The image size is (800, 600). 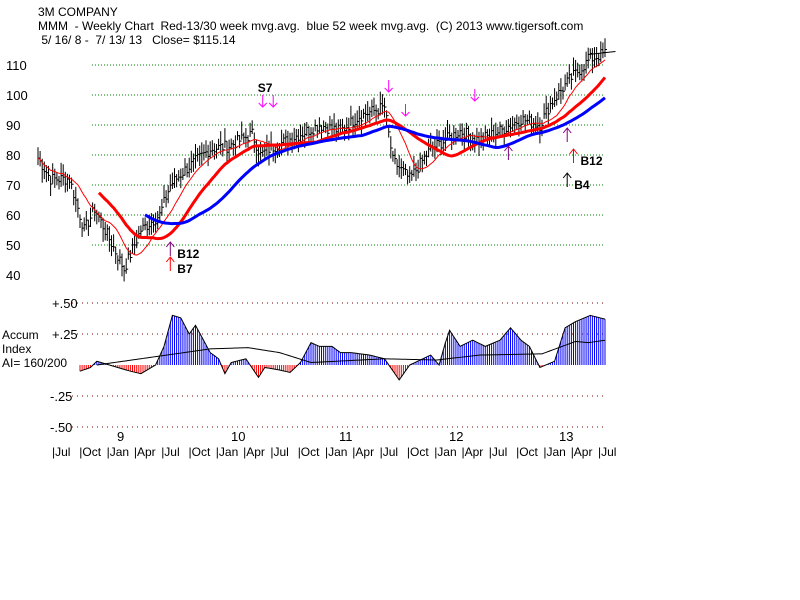 What do you see at coordinates (78, 12) in the screenshot?
I see `company-title: 3M COMPANY` at bounding box center [78, 12].